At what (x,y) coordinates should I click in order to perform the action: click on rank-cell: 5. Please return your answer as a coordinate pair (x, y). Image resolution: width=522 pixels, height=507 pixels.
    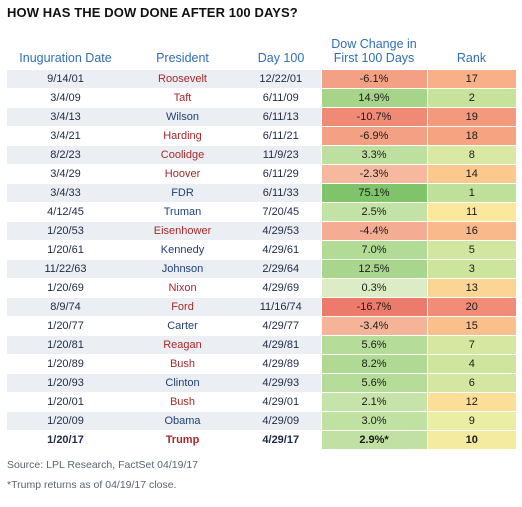
    Looking at the image, I should click on (471, 250).